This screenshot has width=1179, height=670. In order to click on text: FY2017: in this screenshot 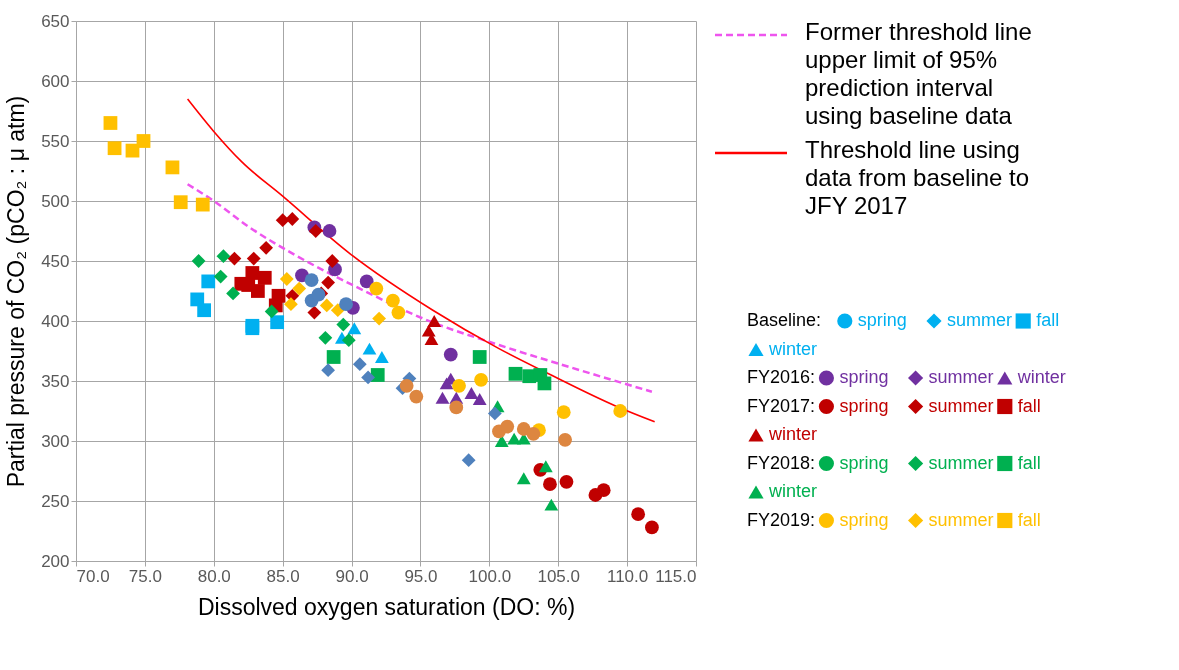, I will do `click(781, 405)`.